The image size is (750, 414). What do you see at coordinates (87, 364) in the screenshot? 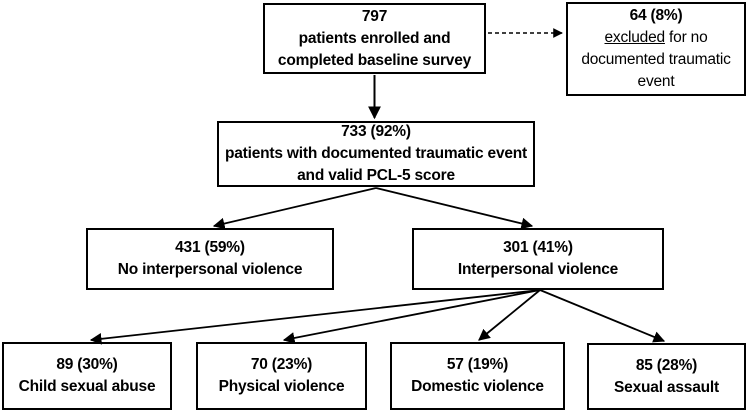
I see `child-sexual-abuse-count: 89 (30%)` at bounding box center [87, 364].